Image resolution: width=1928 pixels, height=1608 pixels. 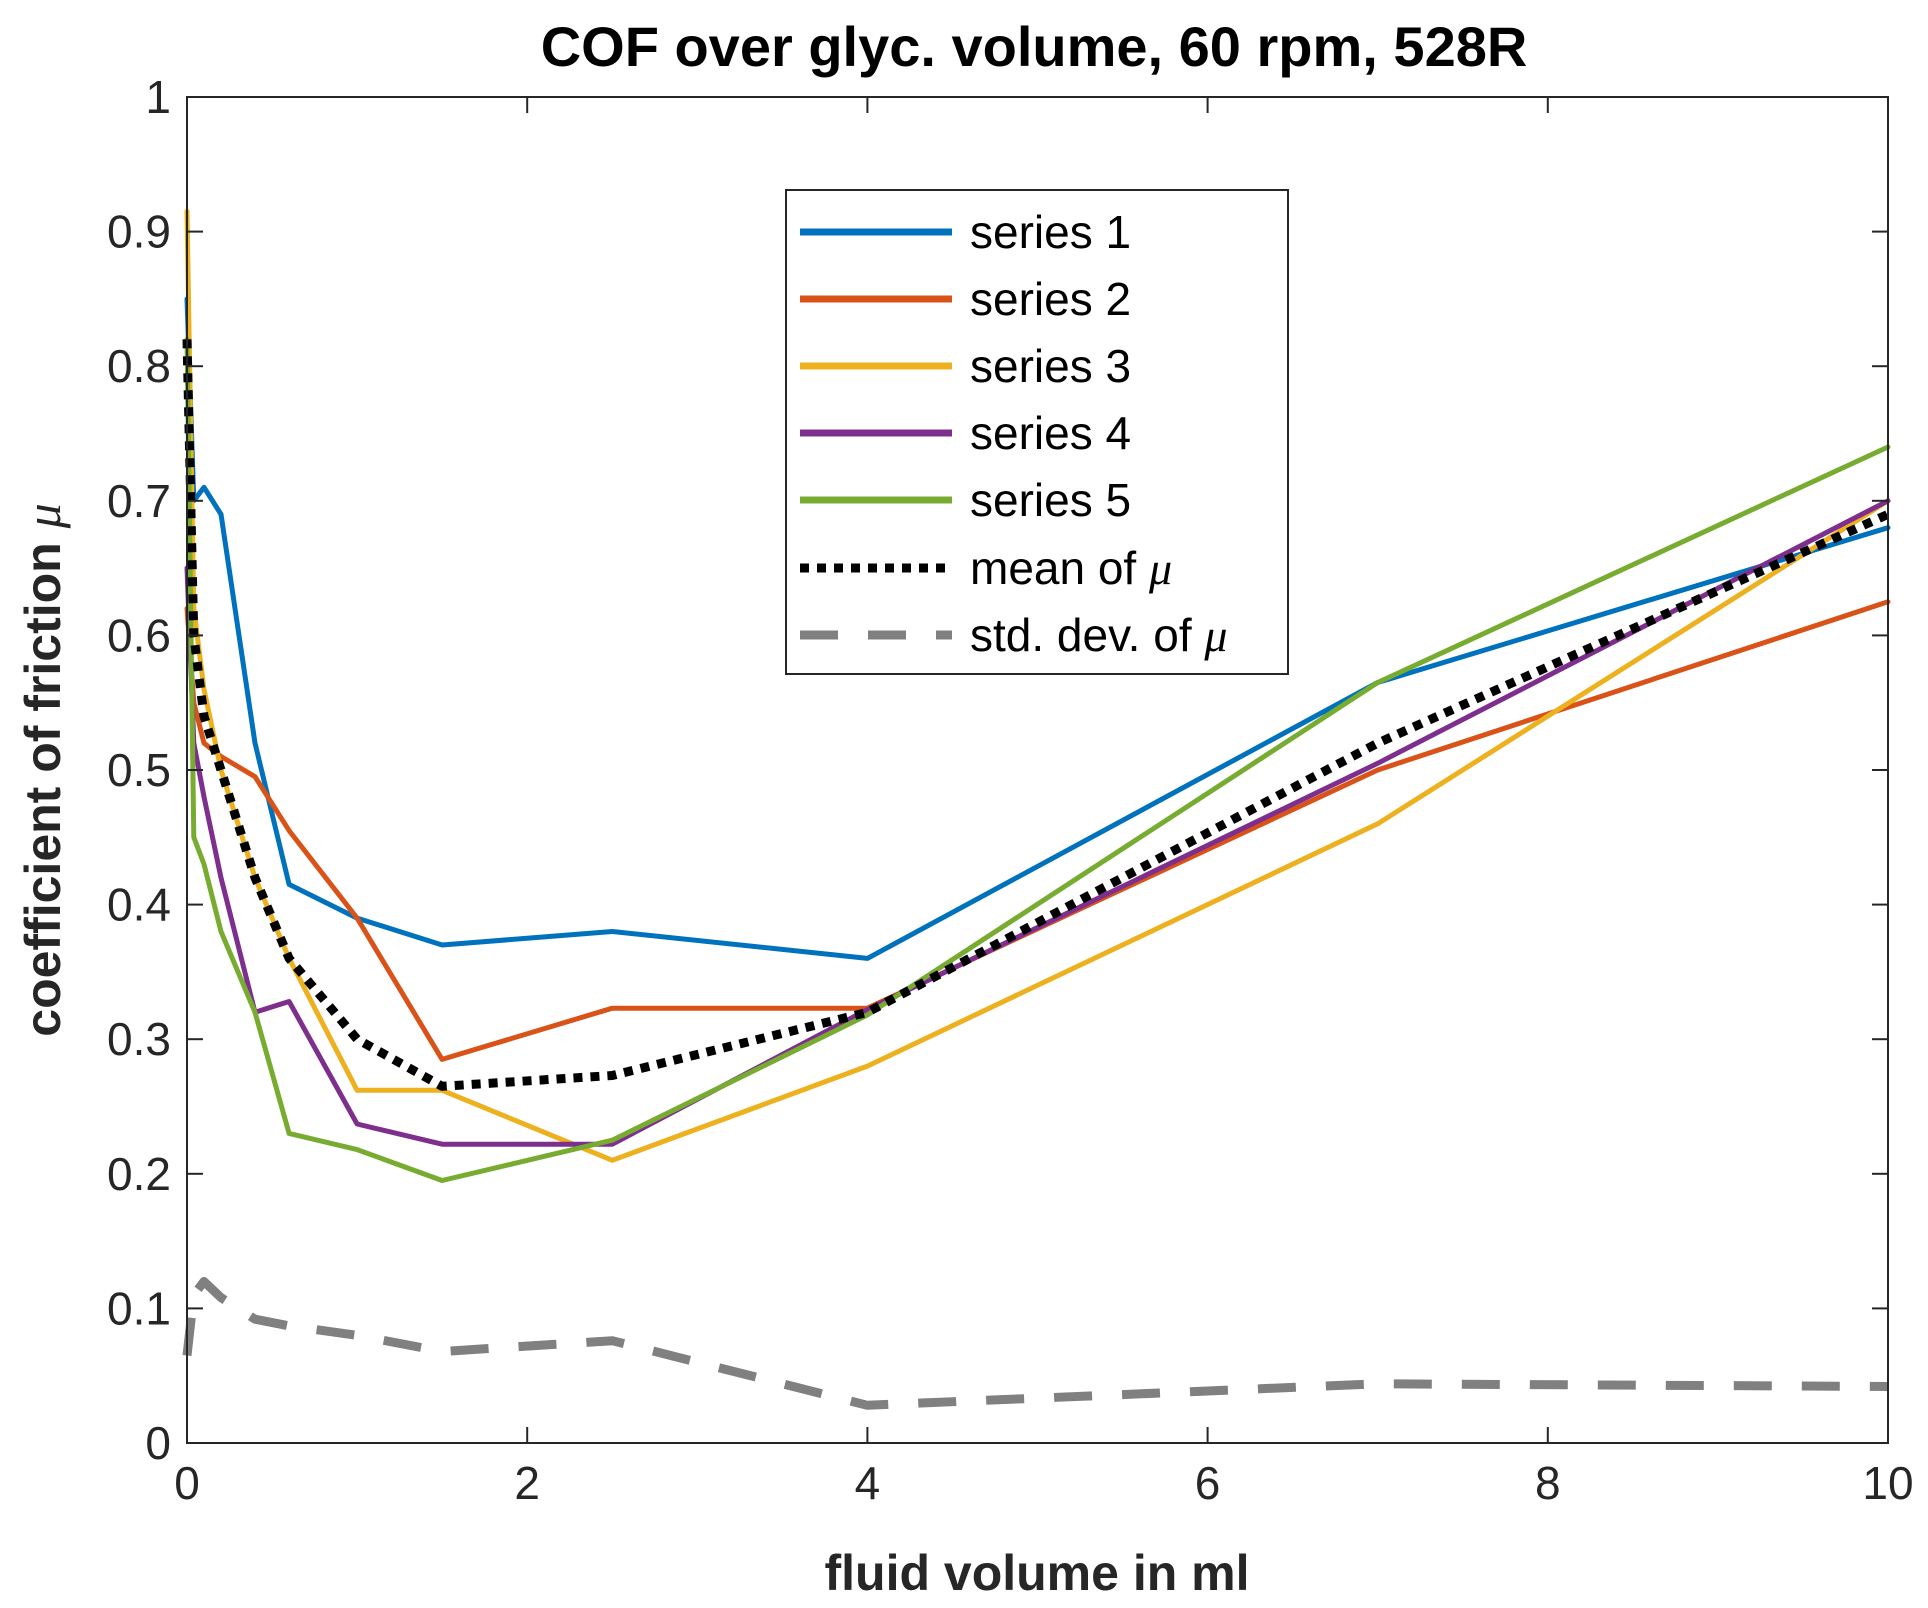 I want to click on y-axis-label-text: coefficient of friction, so click(x=43, y=782).